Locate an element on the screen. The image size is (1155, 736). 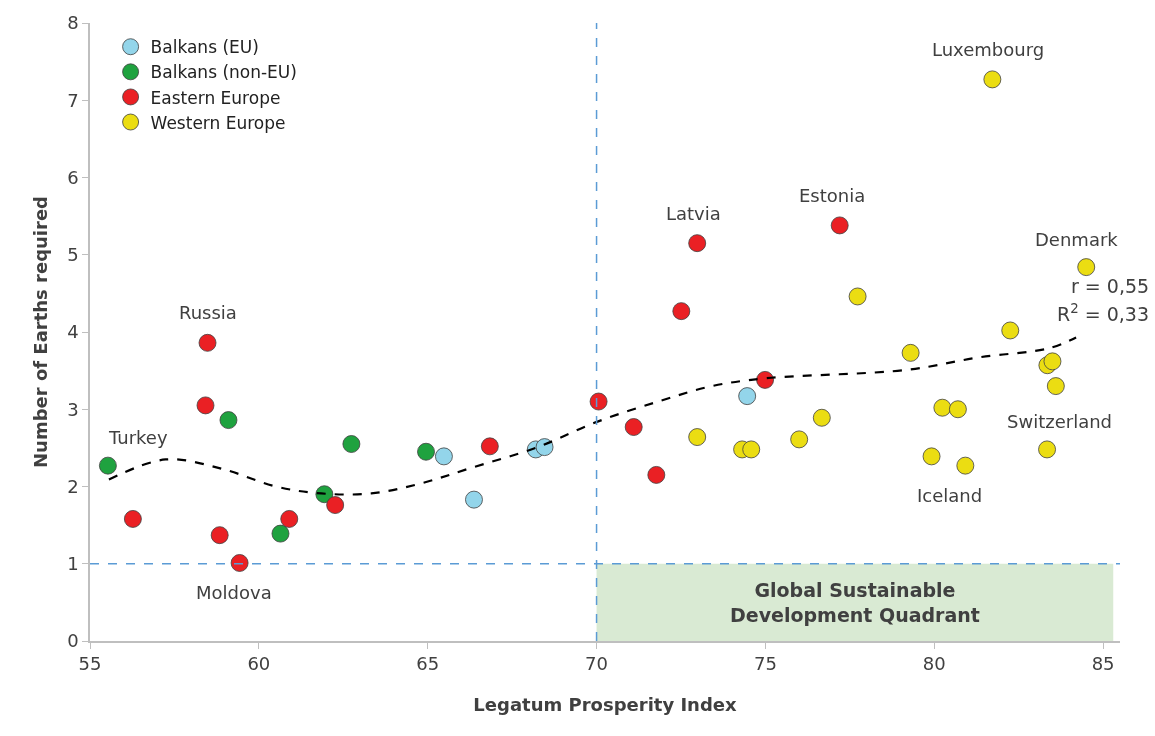
annotation: Luxembourg is located at coordinates (988, 49).